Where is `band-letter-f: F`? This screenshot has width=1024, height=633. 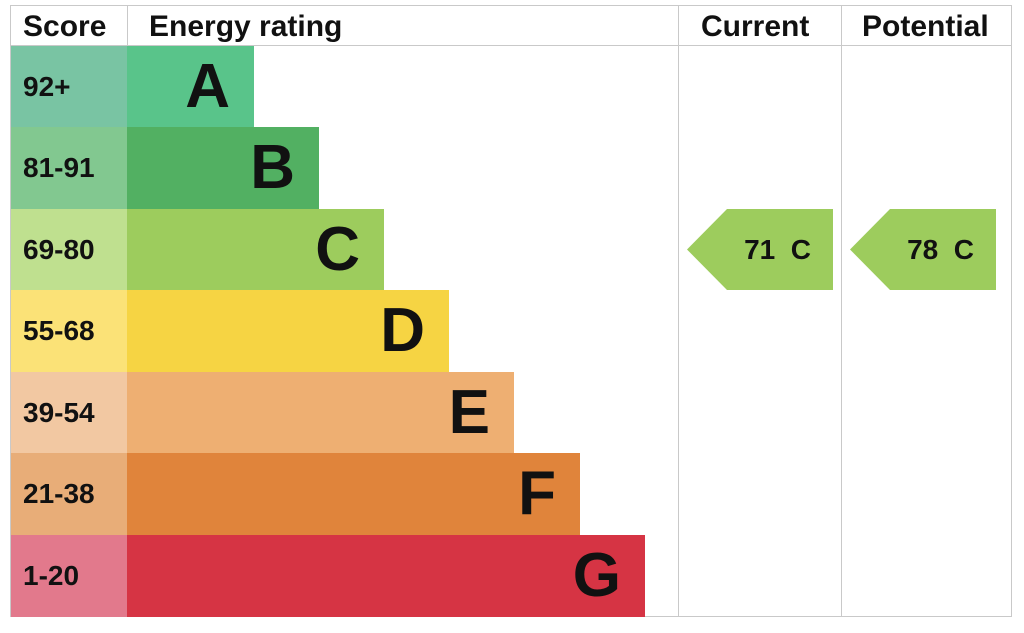
band-letter-f: F is located at coordinates (537, 493).